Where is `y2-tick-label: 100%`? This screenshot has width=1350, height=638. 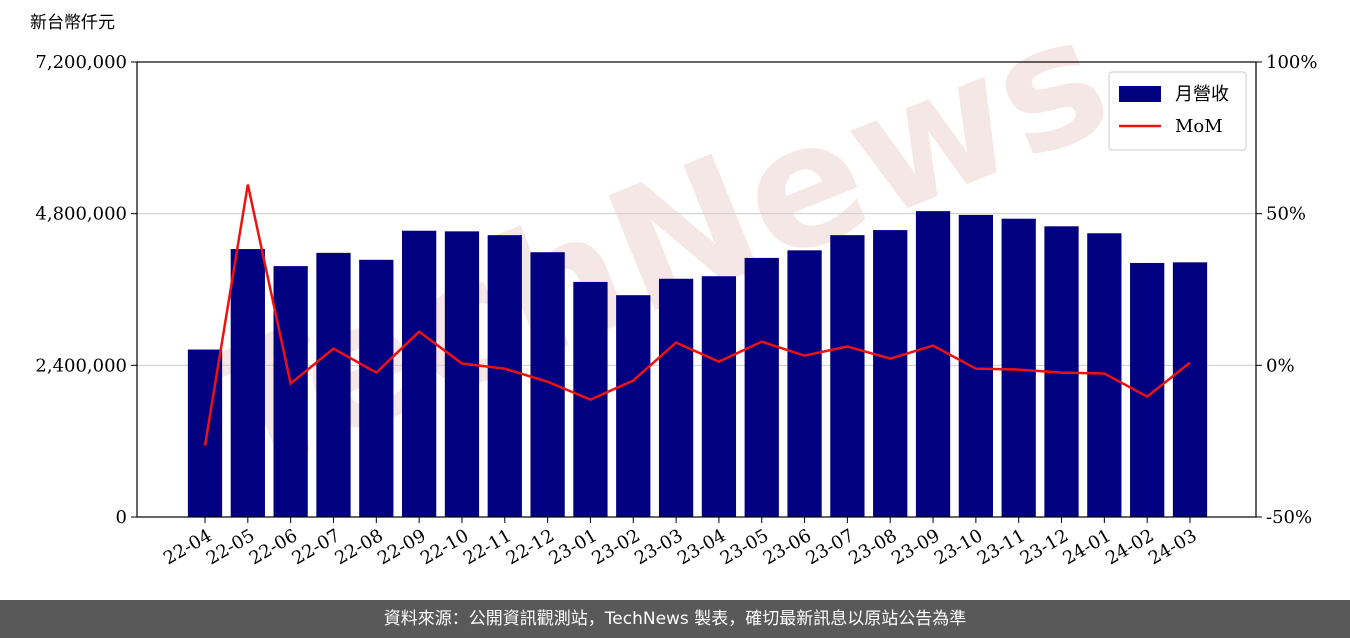
y2-tick-label: 100% is located at coordinates (1291, 62).